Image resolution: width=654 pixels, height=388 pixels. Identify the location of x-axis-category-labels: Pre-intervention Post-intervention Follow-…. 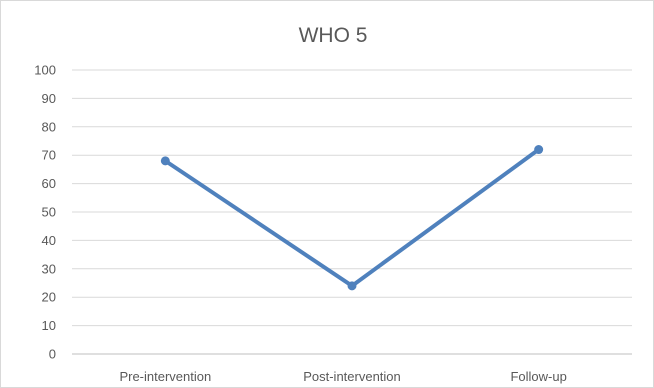
(342, 376).